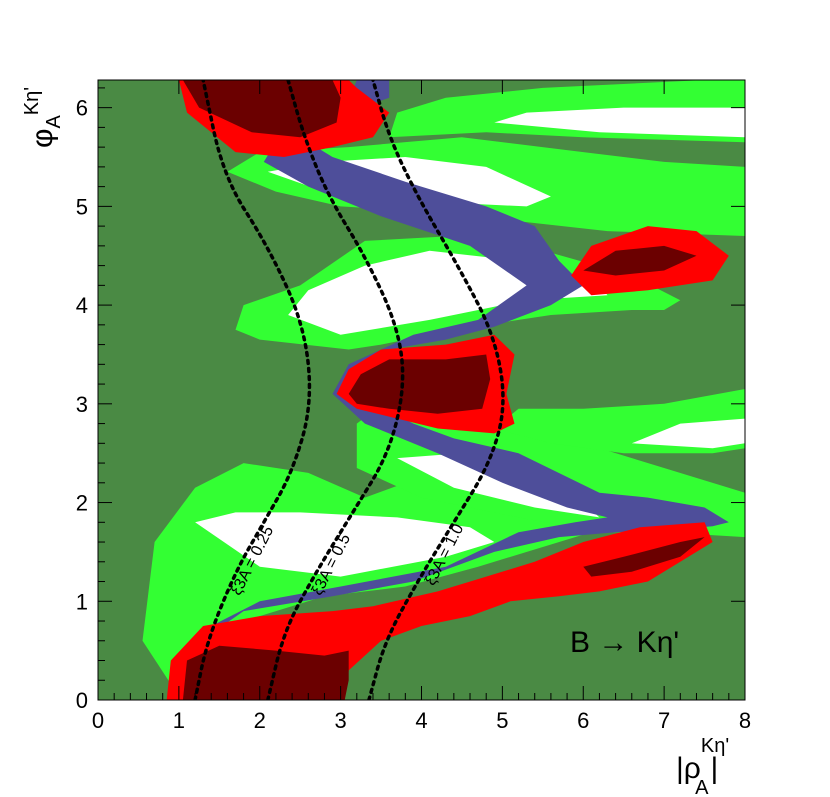 This screenshot has height=797, width=830. What do you see at coordinates (688, 768) in the screenshot?
I see `x-axis-title-text: |ρ` at bounding box center [688, 768].